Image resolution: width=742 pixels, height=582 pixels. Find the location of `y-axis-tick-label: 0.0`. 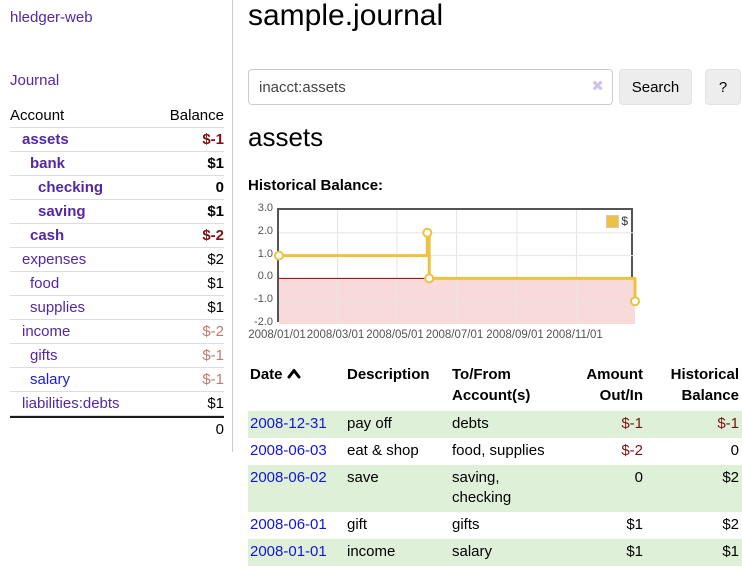

y-axis-tick-label: 0.0 is located at coordinates (265, 276).